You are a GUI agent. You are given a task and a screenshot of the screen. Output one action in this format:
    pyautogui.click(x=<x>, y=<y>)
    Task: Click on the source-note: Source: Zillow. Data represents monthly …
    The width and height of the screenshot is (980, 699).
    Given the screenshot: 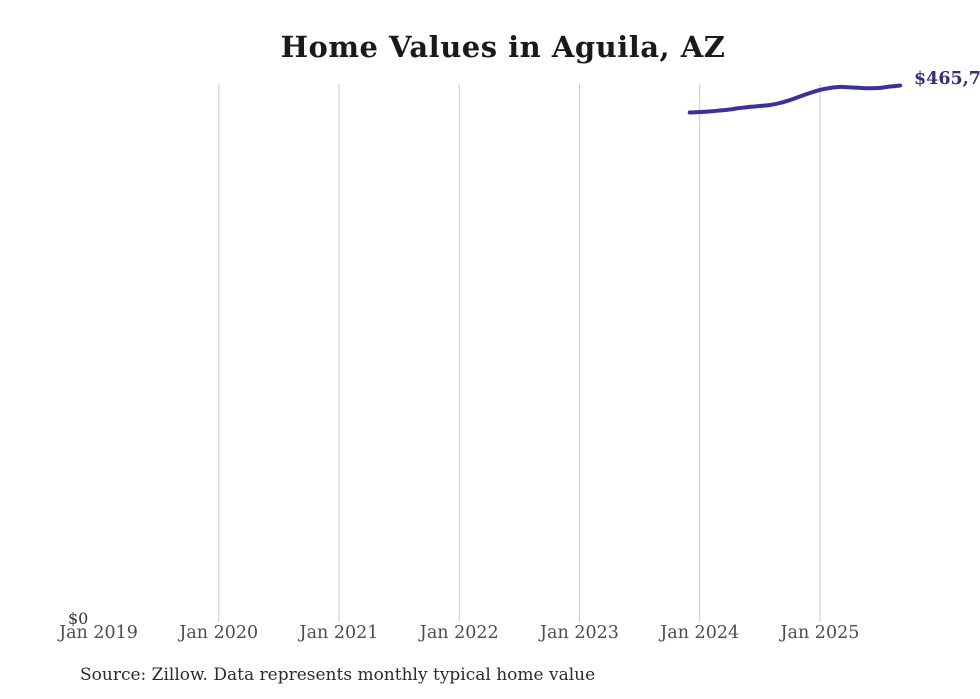 What is the action you would take?
    pyautogui.click(x=338, y=675)
    